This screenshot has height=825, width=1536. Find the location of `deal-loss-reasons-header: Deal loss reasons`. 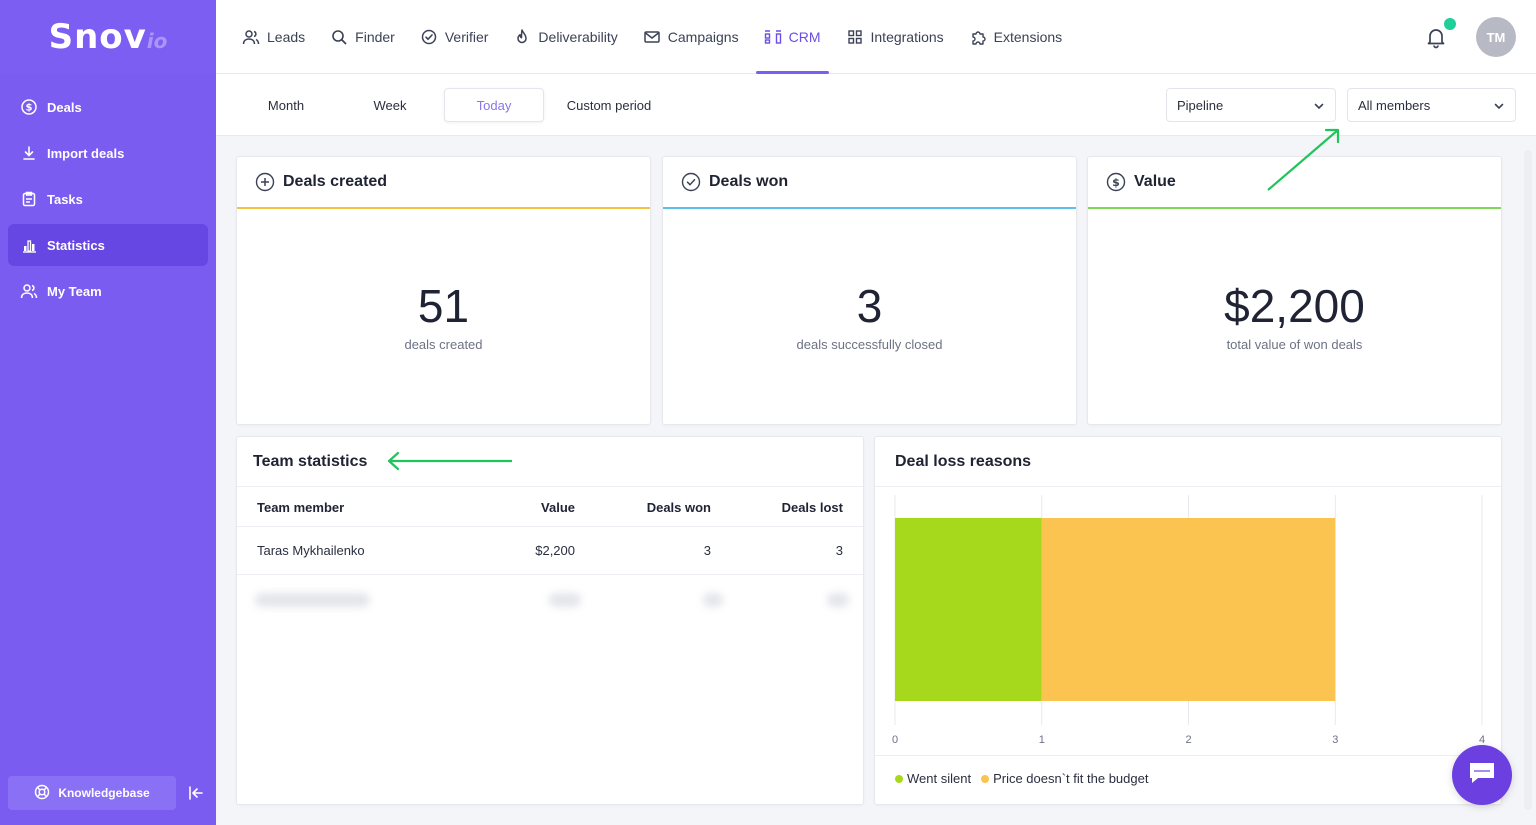

deal-loss-reasons-header: Deal loss reasons is located at coordinates (1188, 462).